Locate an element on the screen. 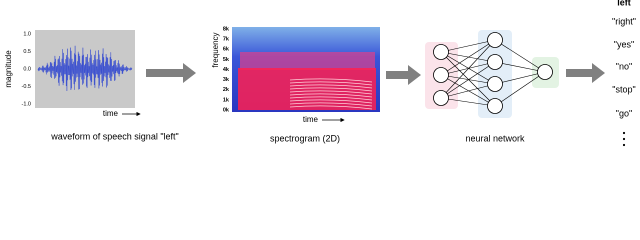  waveform-trace is located at coordinates (85, 68).